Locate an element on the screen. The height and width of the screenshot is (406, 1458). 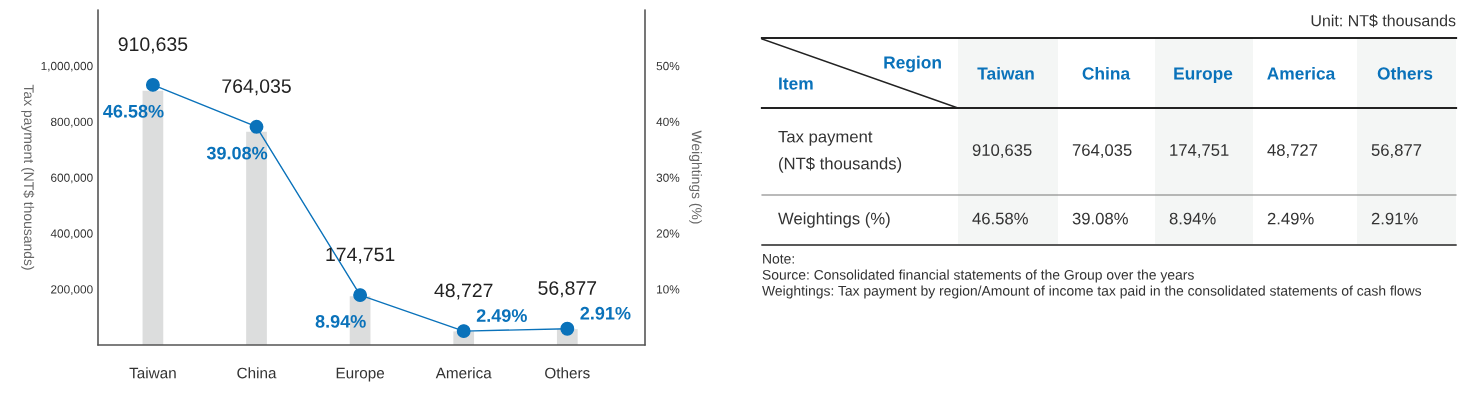
y-tick-label: 200,000 is located at coordinates (72, 290).